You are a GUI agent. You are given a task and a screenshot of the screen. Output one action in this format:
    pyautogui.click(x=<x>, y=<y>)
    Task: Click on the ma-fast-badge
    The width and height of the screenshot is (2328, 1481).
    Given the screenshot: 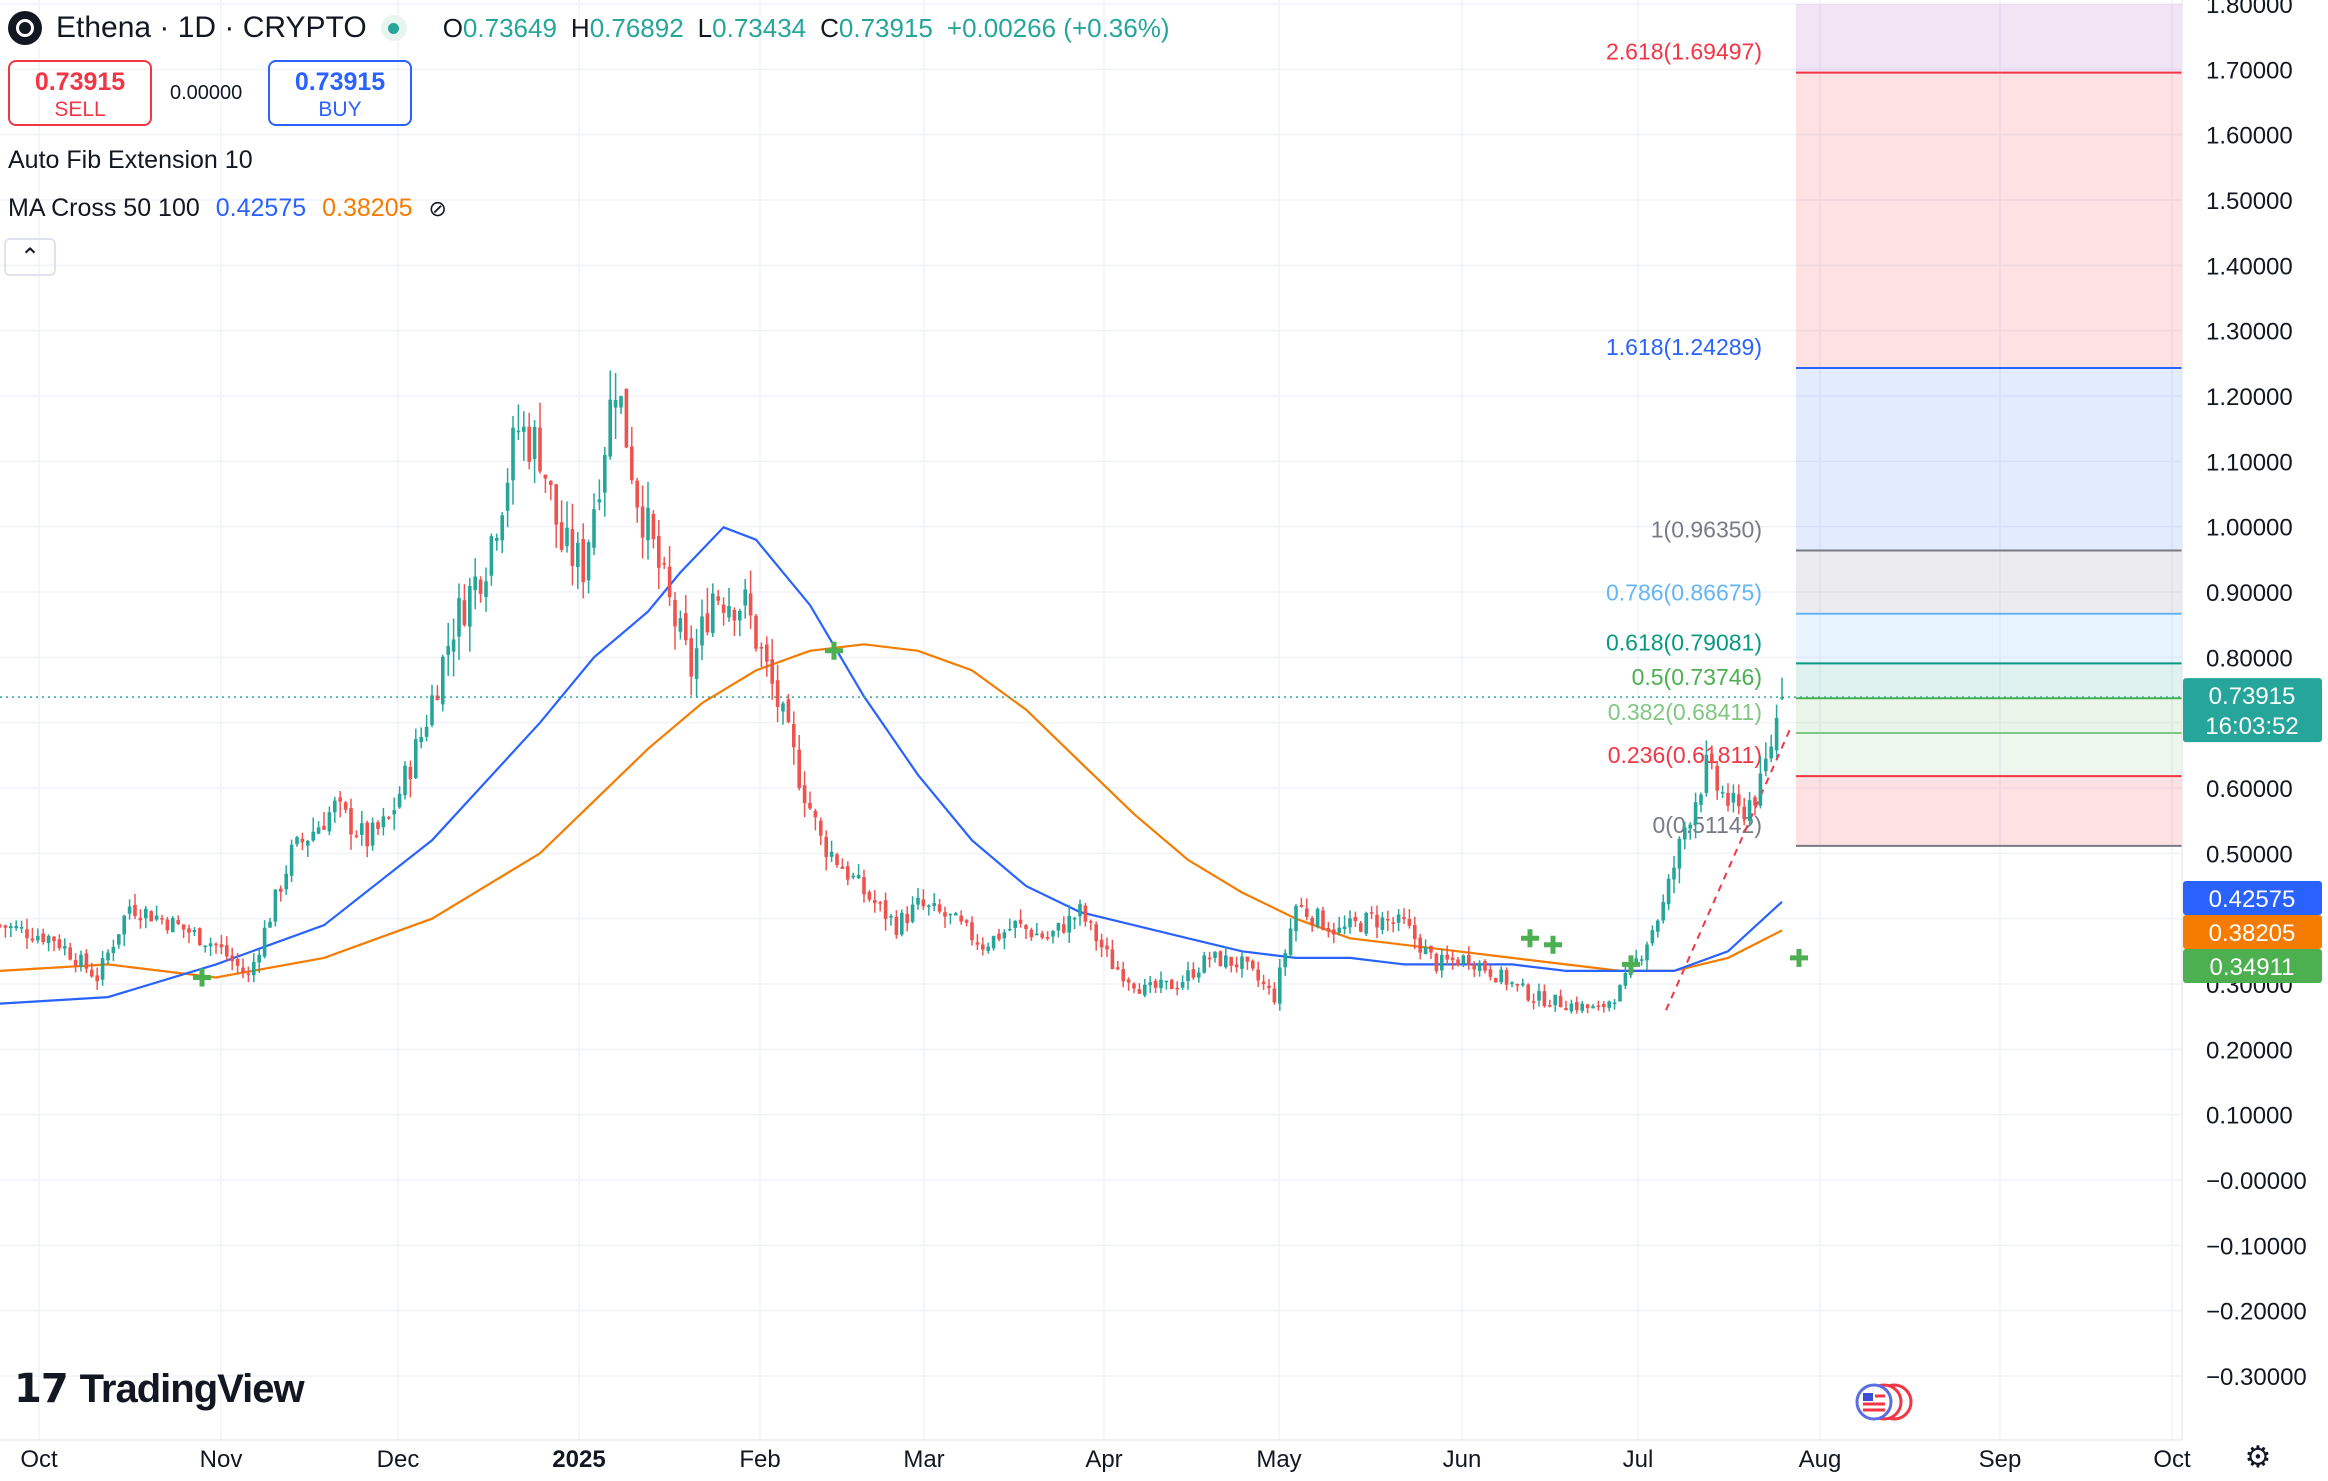 What is the action you would take?
    pyautogui.click(x=2252, y=898)
    